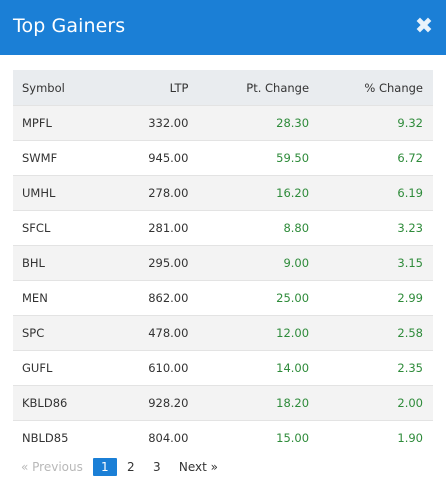 This screenshot has width=446, height=504. Describe the element at coordinates (410, 438) in the screenshot. I see `cell-pct-change: 1.90` at that location.